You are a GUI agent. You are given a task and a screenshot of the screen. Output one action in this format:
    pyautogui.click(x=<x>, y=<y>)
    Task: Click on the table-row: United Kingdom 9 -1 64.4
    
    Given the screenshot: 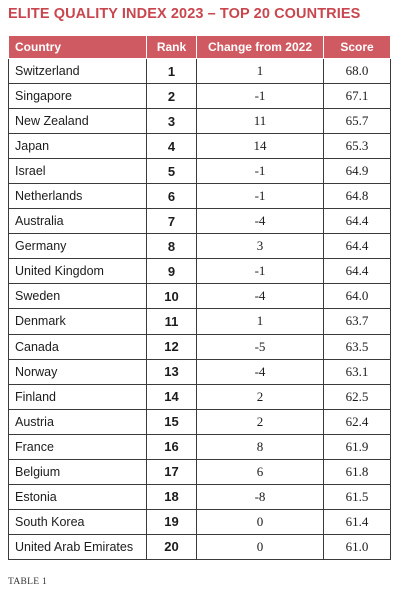 What is the action you would take?
    pyautogui.click(x=199, y=271)
    